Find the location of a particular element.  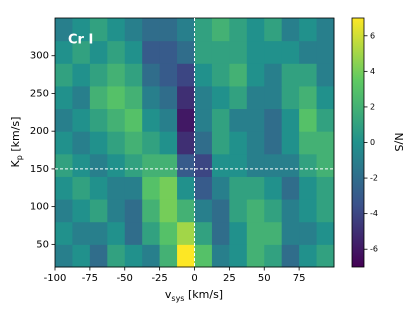

y-label-rest: [km/s] is located at coordinates (15, 136).